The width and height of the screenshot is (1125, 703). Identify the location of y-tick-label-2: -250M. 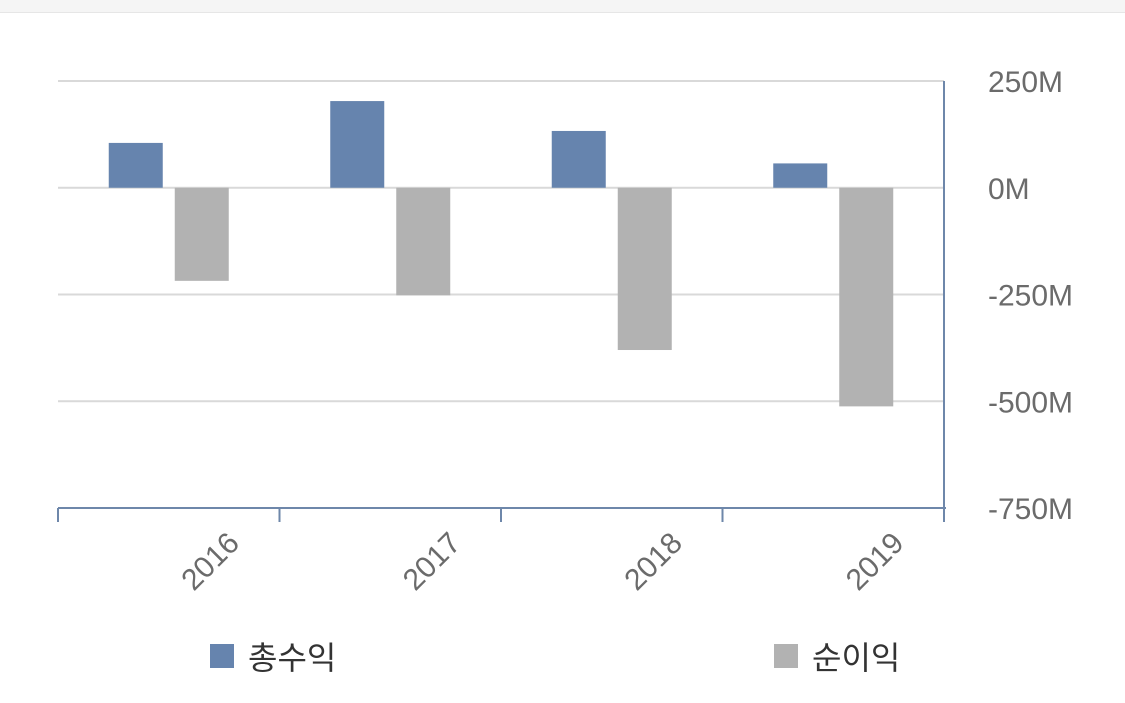
(1030, 296).